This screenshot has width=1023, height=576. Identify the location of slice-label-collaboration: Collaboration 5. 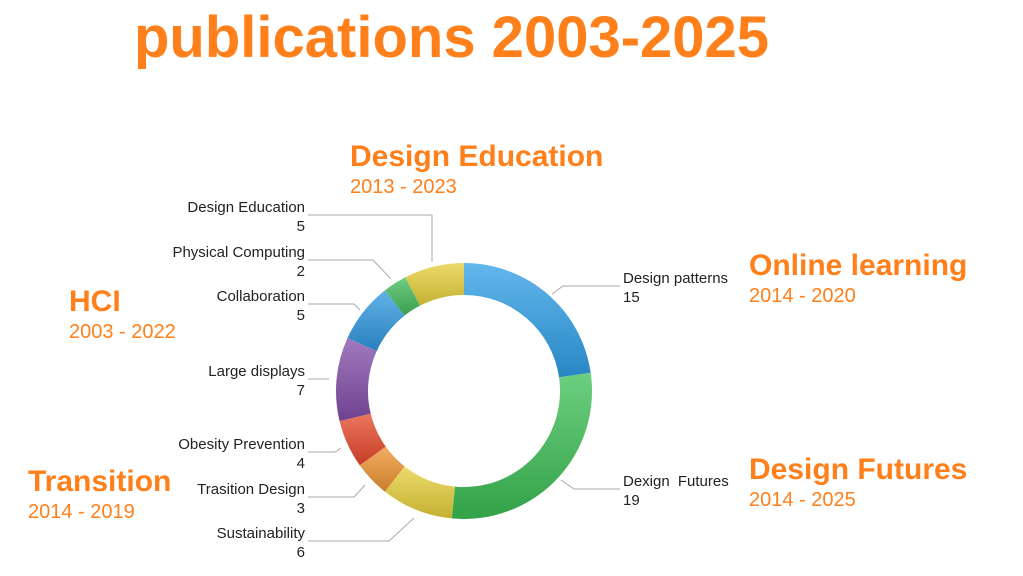
(261, 306).